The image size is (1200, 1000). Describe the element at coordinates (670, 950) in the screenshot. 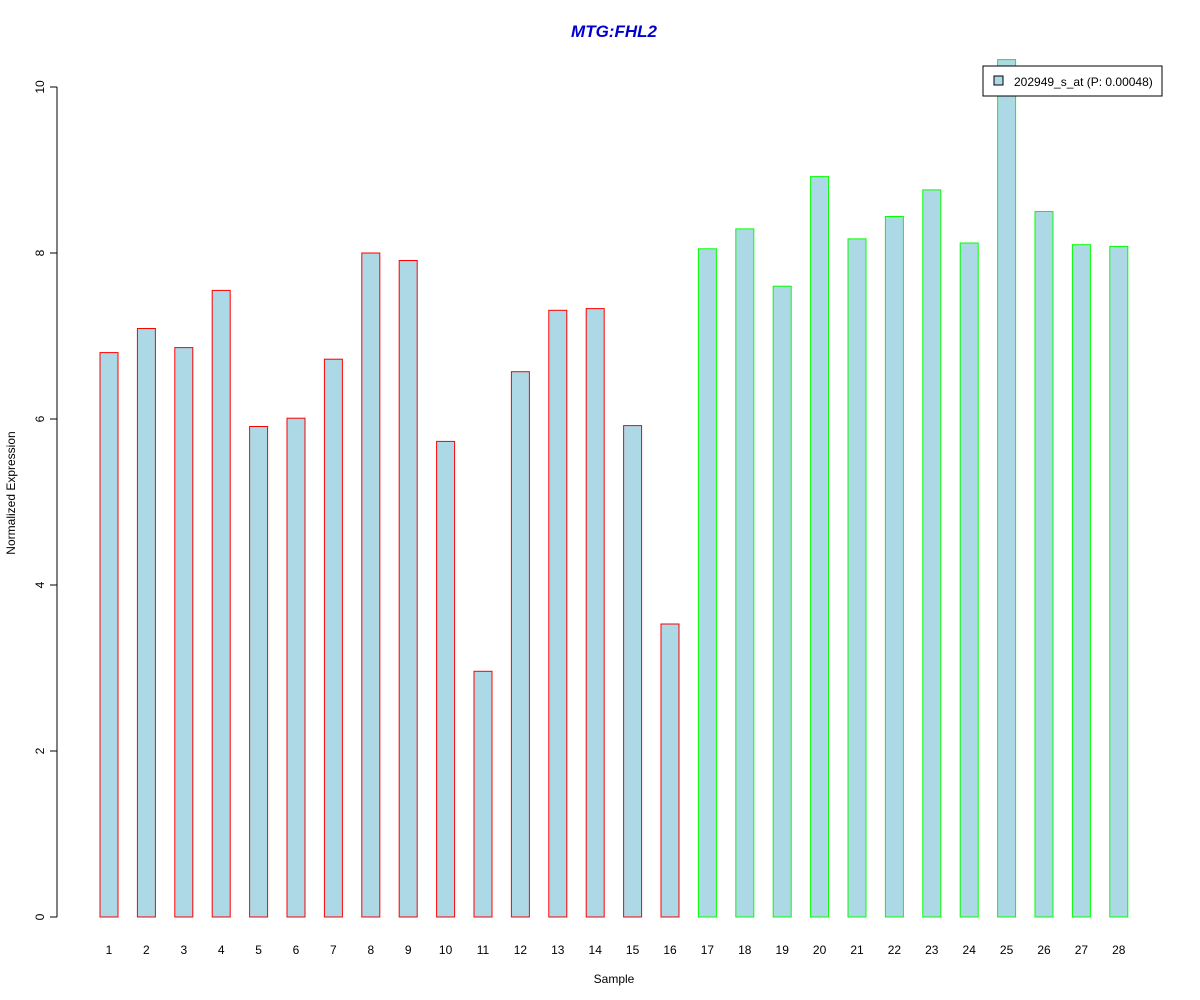

I see `x-tick-label: 16` at that location.